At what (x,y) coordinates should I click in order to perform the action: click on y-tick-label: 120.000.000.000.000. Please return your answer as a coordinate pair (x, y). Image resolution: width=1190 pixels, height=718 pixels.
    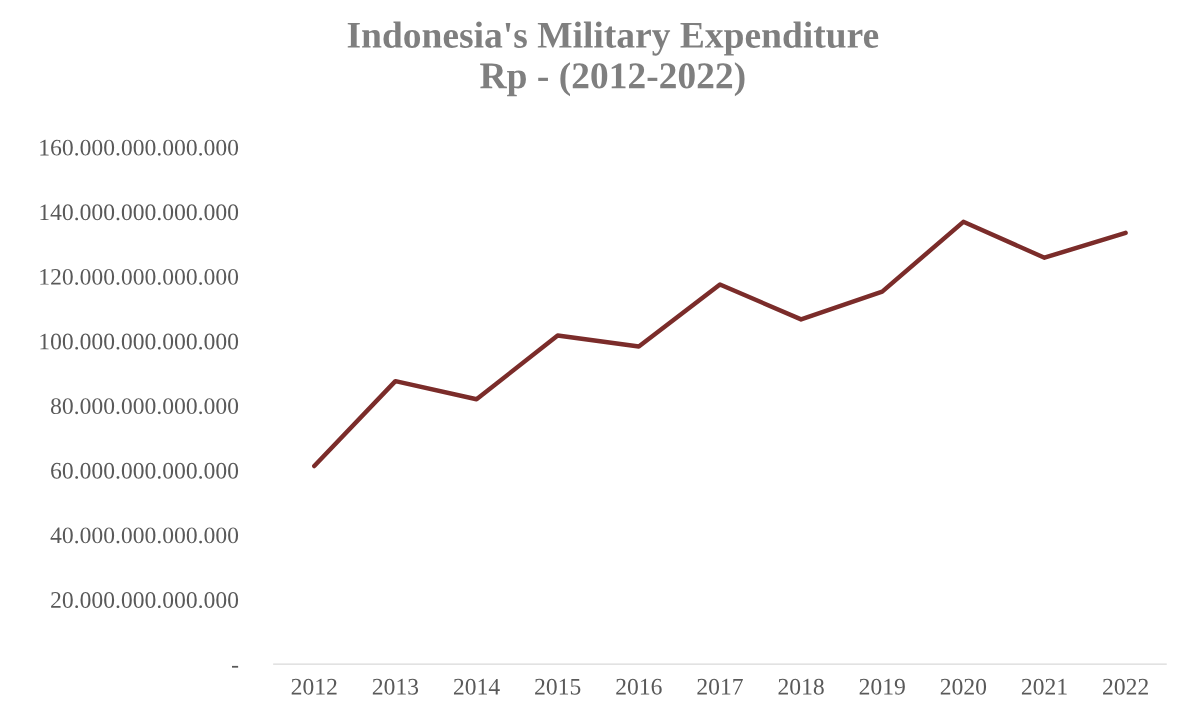
    Looking at the image, I should click on (139, 276).